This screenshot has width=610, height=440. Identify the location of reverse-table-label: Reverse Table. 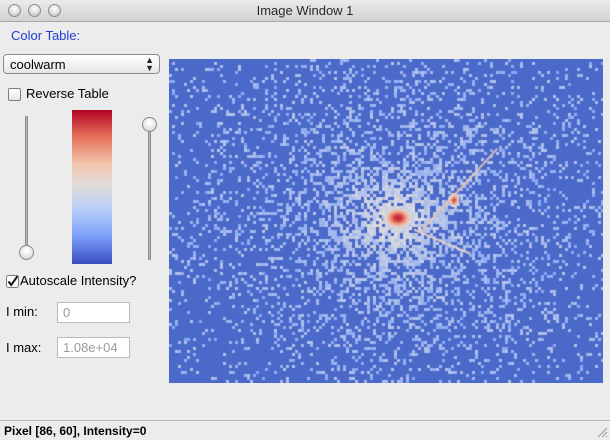
(67, 93).